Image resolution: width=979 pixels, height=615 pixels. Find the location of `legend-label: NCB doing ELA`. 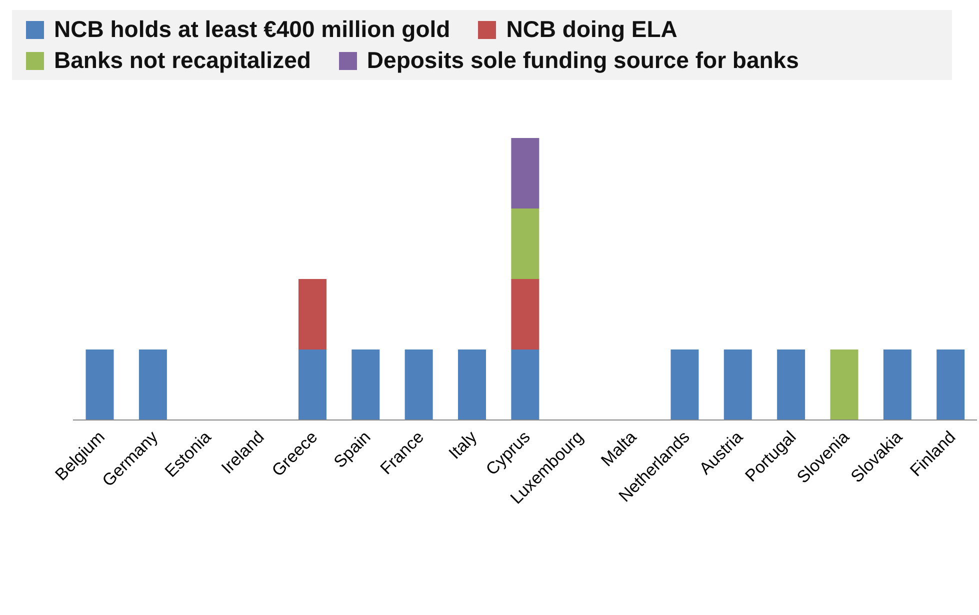

legend-label: NCB doing ELA is located at coordinates (592, 29).